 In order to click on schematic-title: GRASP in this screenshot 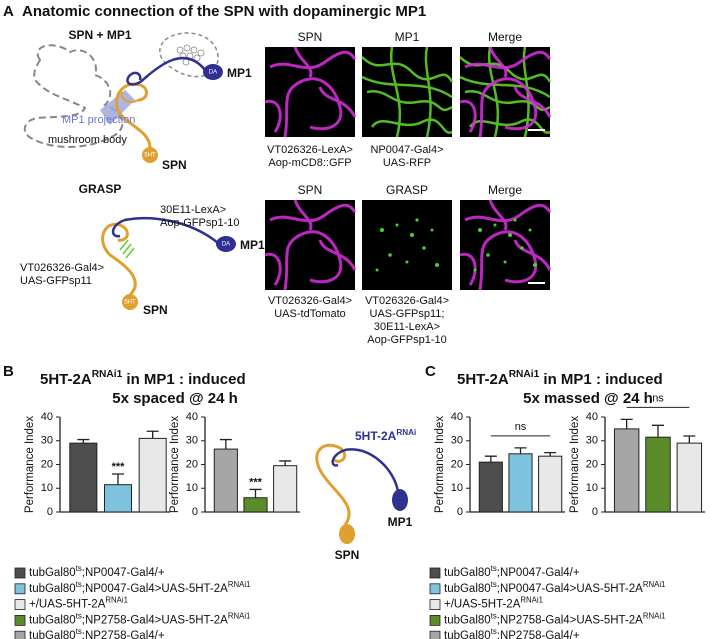, I will do `click(100, 189)`.